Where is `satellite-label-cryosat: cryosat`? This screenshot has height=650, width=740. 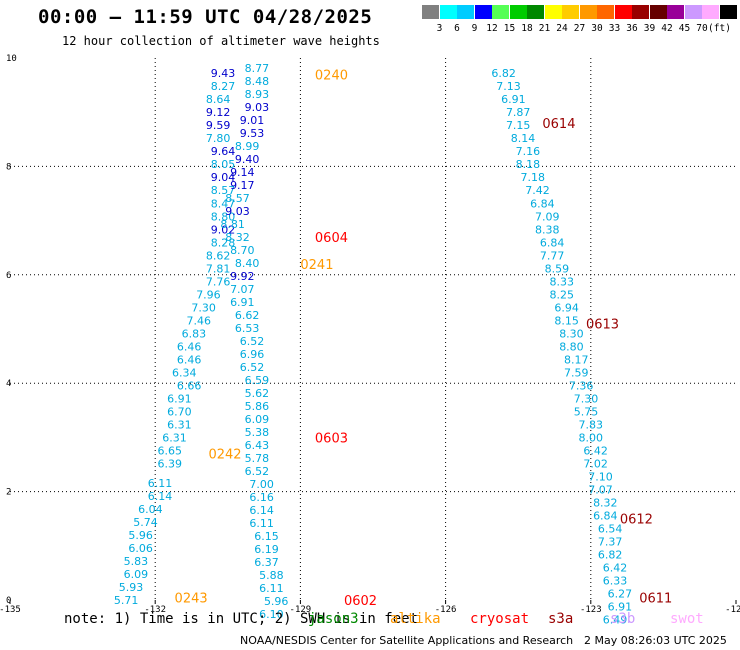 satellite-label-cryosat: cryosat is located at coordinates (500, 619).